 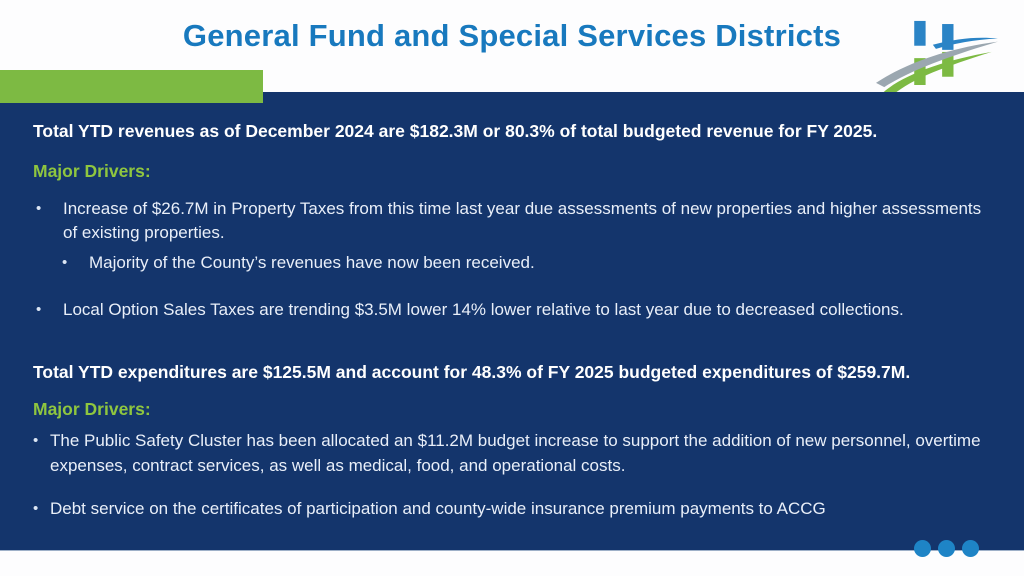 What do you see at coordinates (512, 563) in the screenshot?
I see `bottom-strip` at bounding box center [512, 563].